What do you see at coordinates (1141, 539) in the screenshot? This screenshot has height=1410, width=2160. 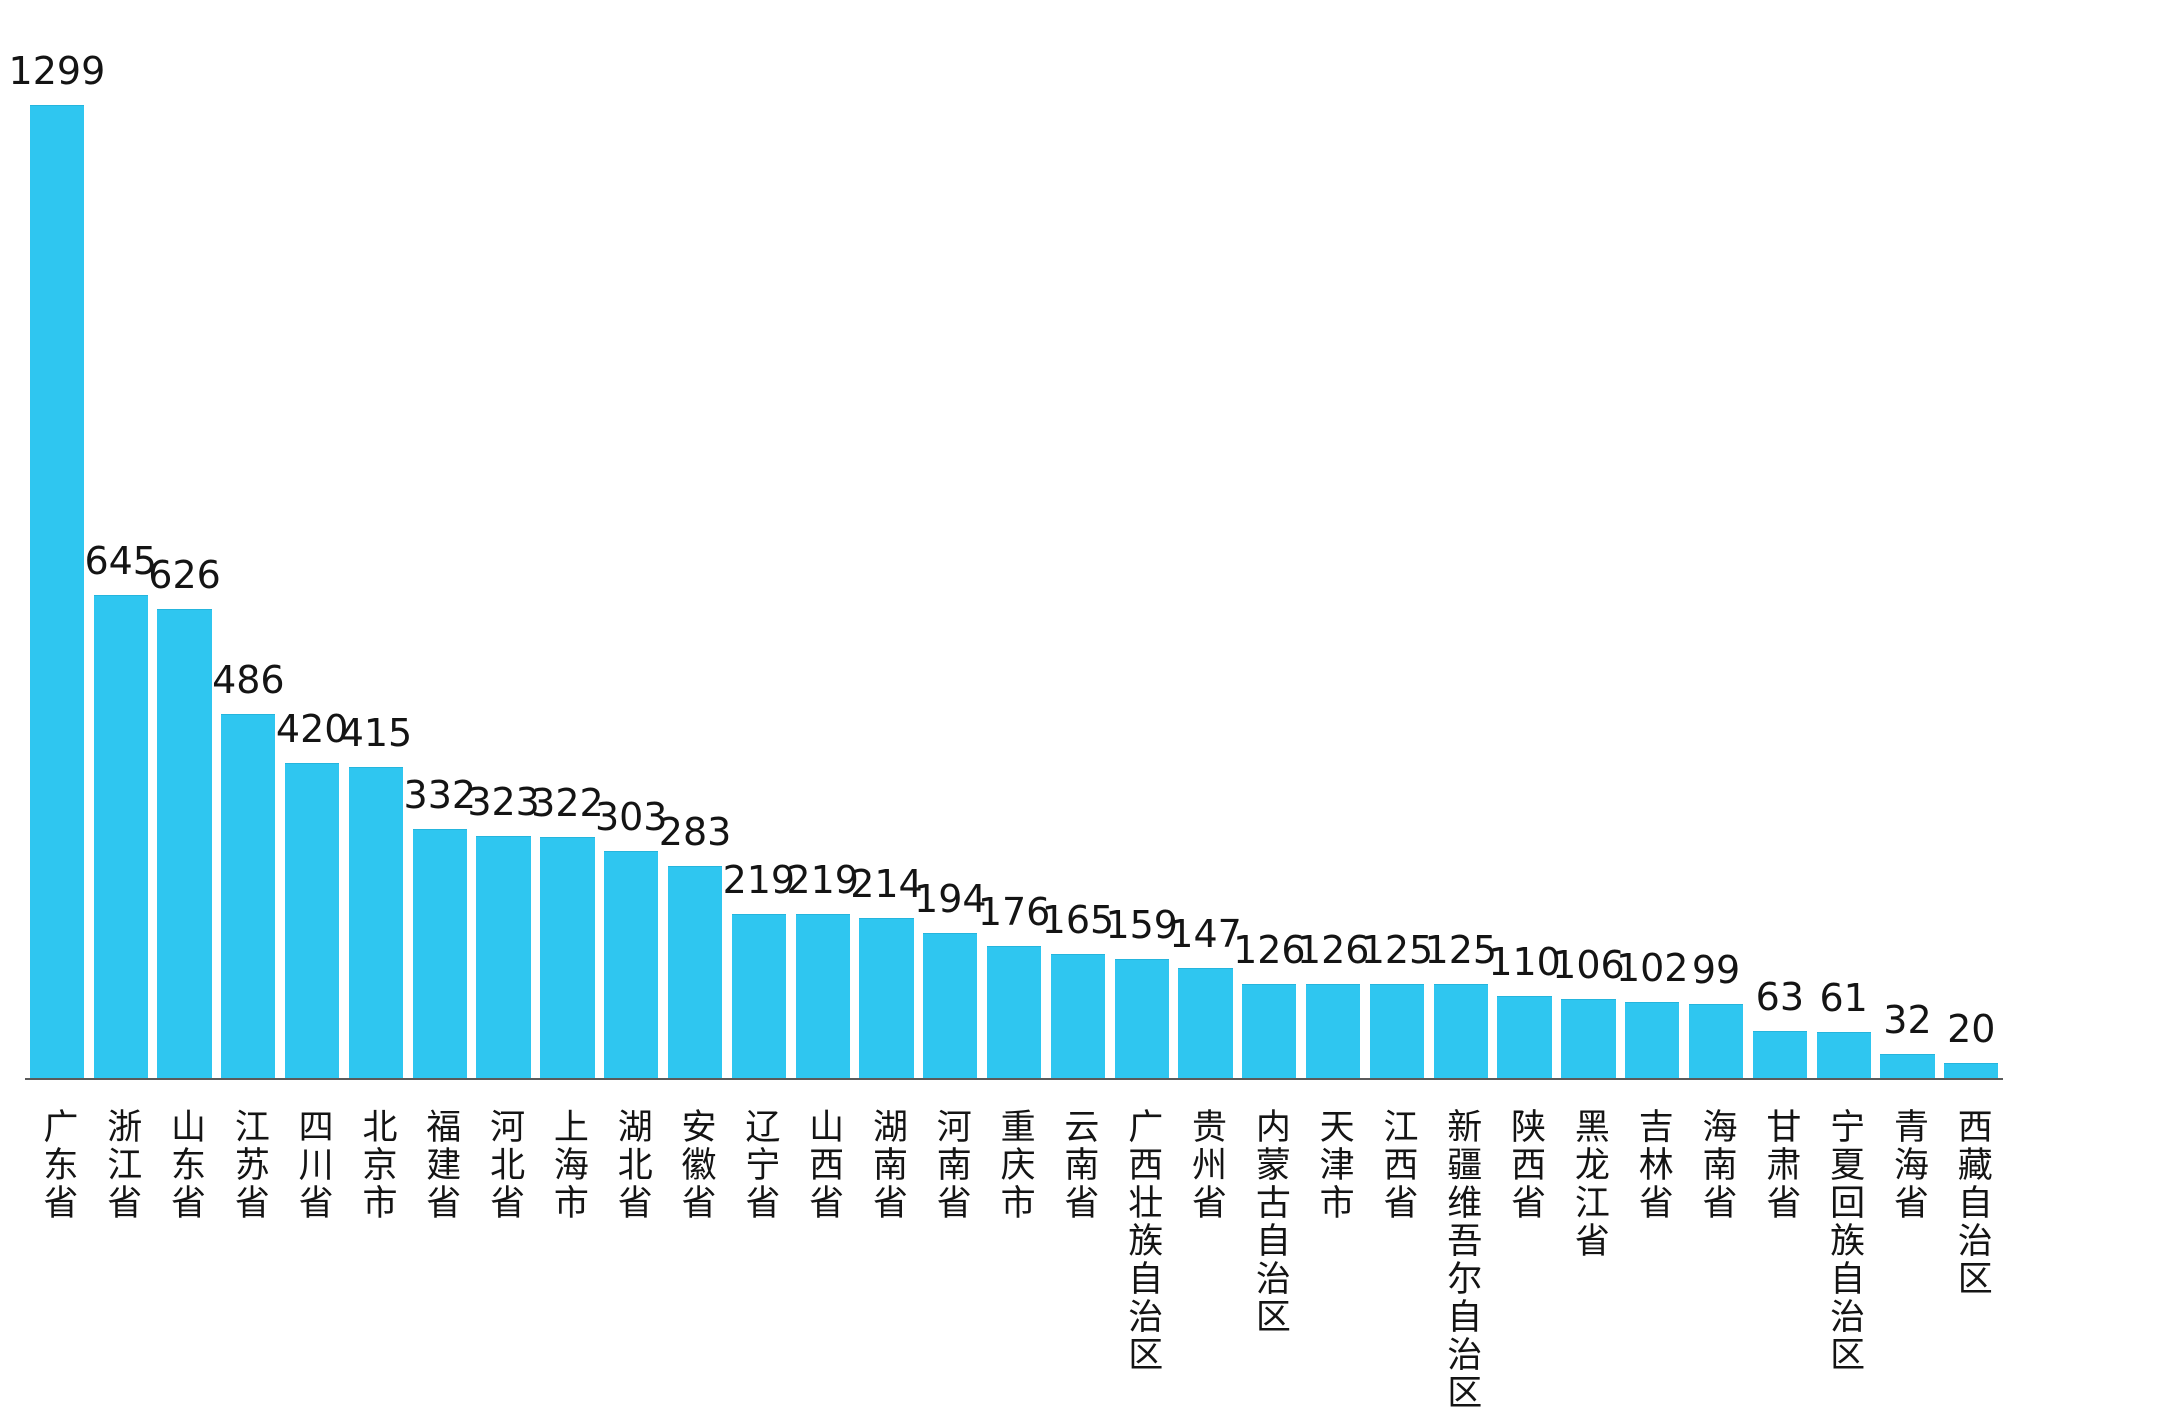 I see `bar-column: 159` at bounding box center [1141, 539].